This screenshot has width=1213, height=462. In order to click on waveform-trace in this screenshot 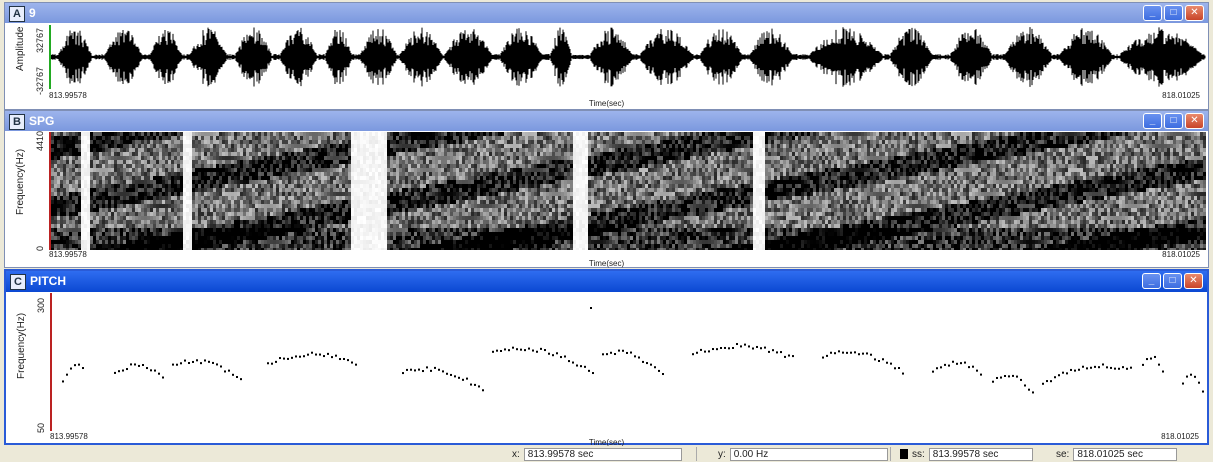, I will do `click(628, 57)`.